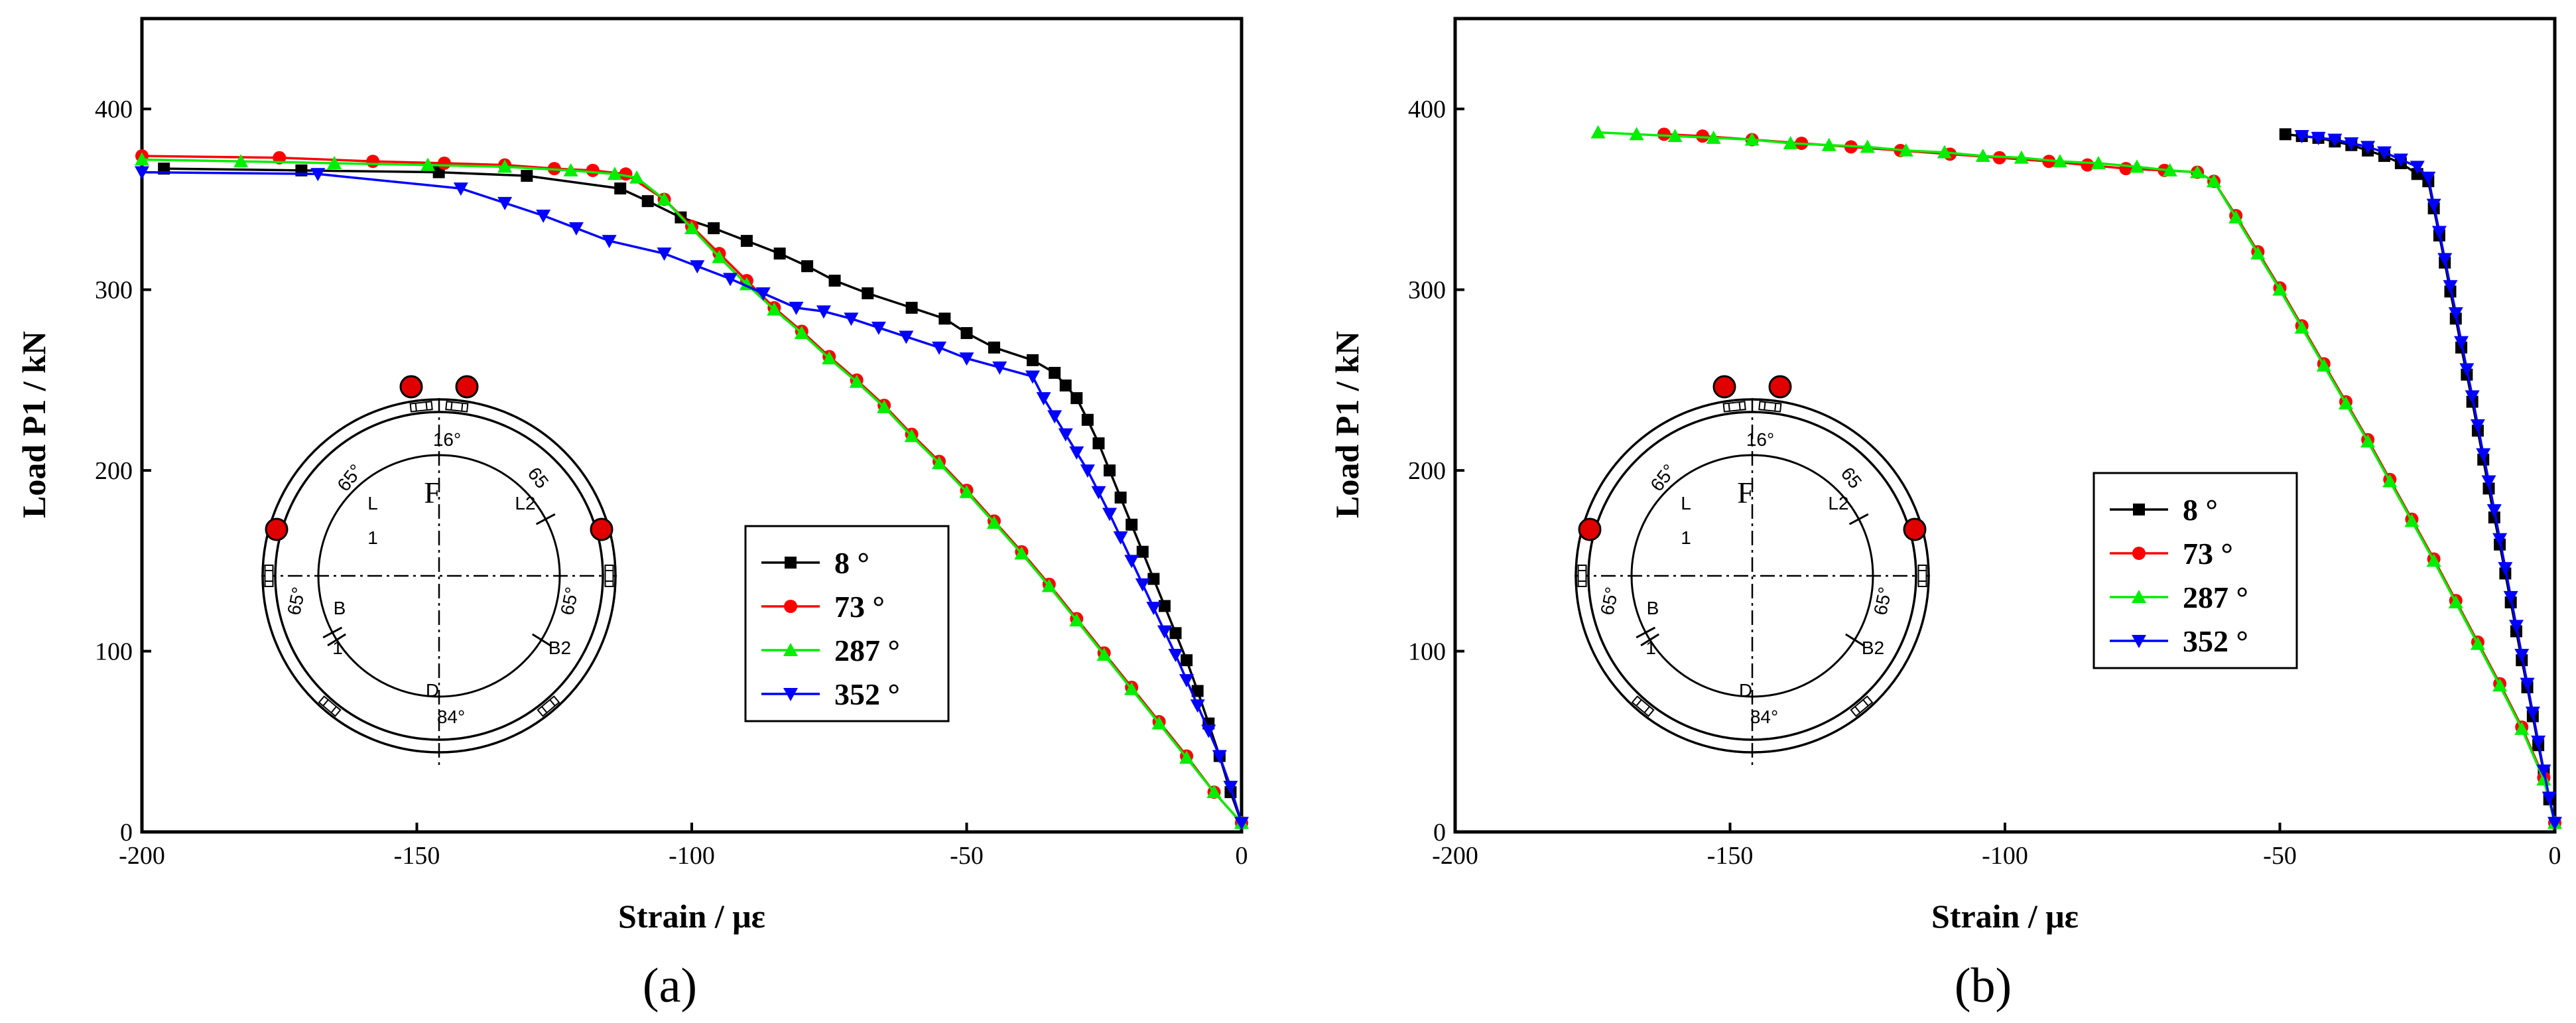 The image size is (2576, 1023). Describe the element at coordinates (1734, 407) in the screenshot. I see `bolt-mark-top-left` at that location.